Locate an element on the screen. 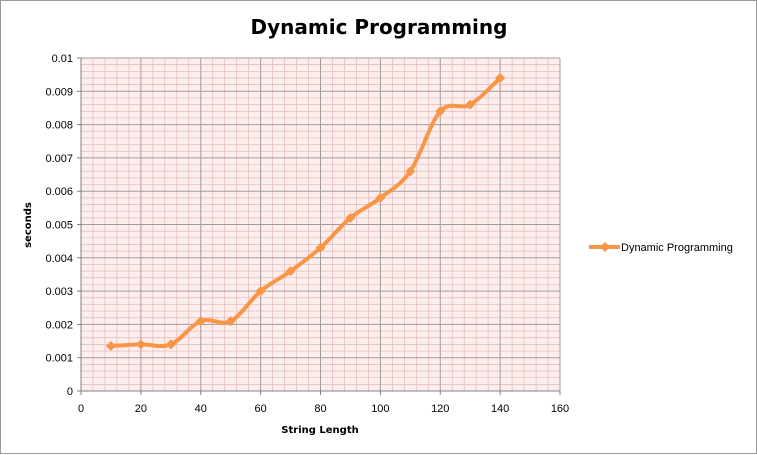 This screenshot has width=757, height=455. y-tick-label: 0.007 is located at coordinates (59, 159).